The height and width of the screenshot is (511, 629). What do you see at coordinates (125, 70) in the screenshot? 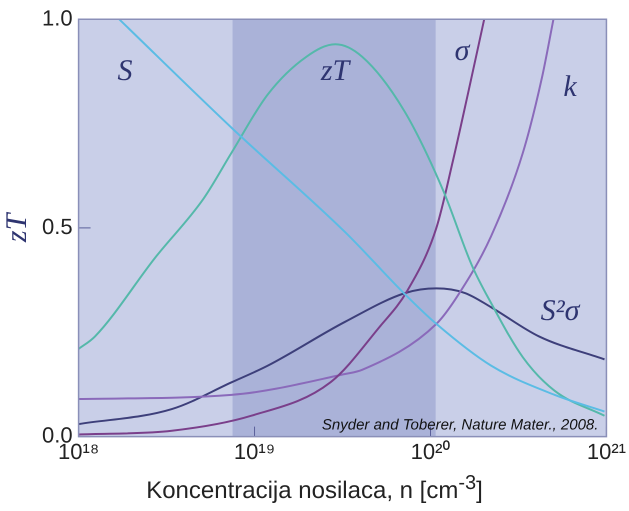
I see `series-label: S` at bounding box center [125, 70].